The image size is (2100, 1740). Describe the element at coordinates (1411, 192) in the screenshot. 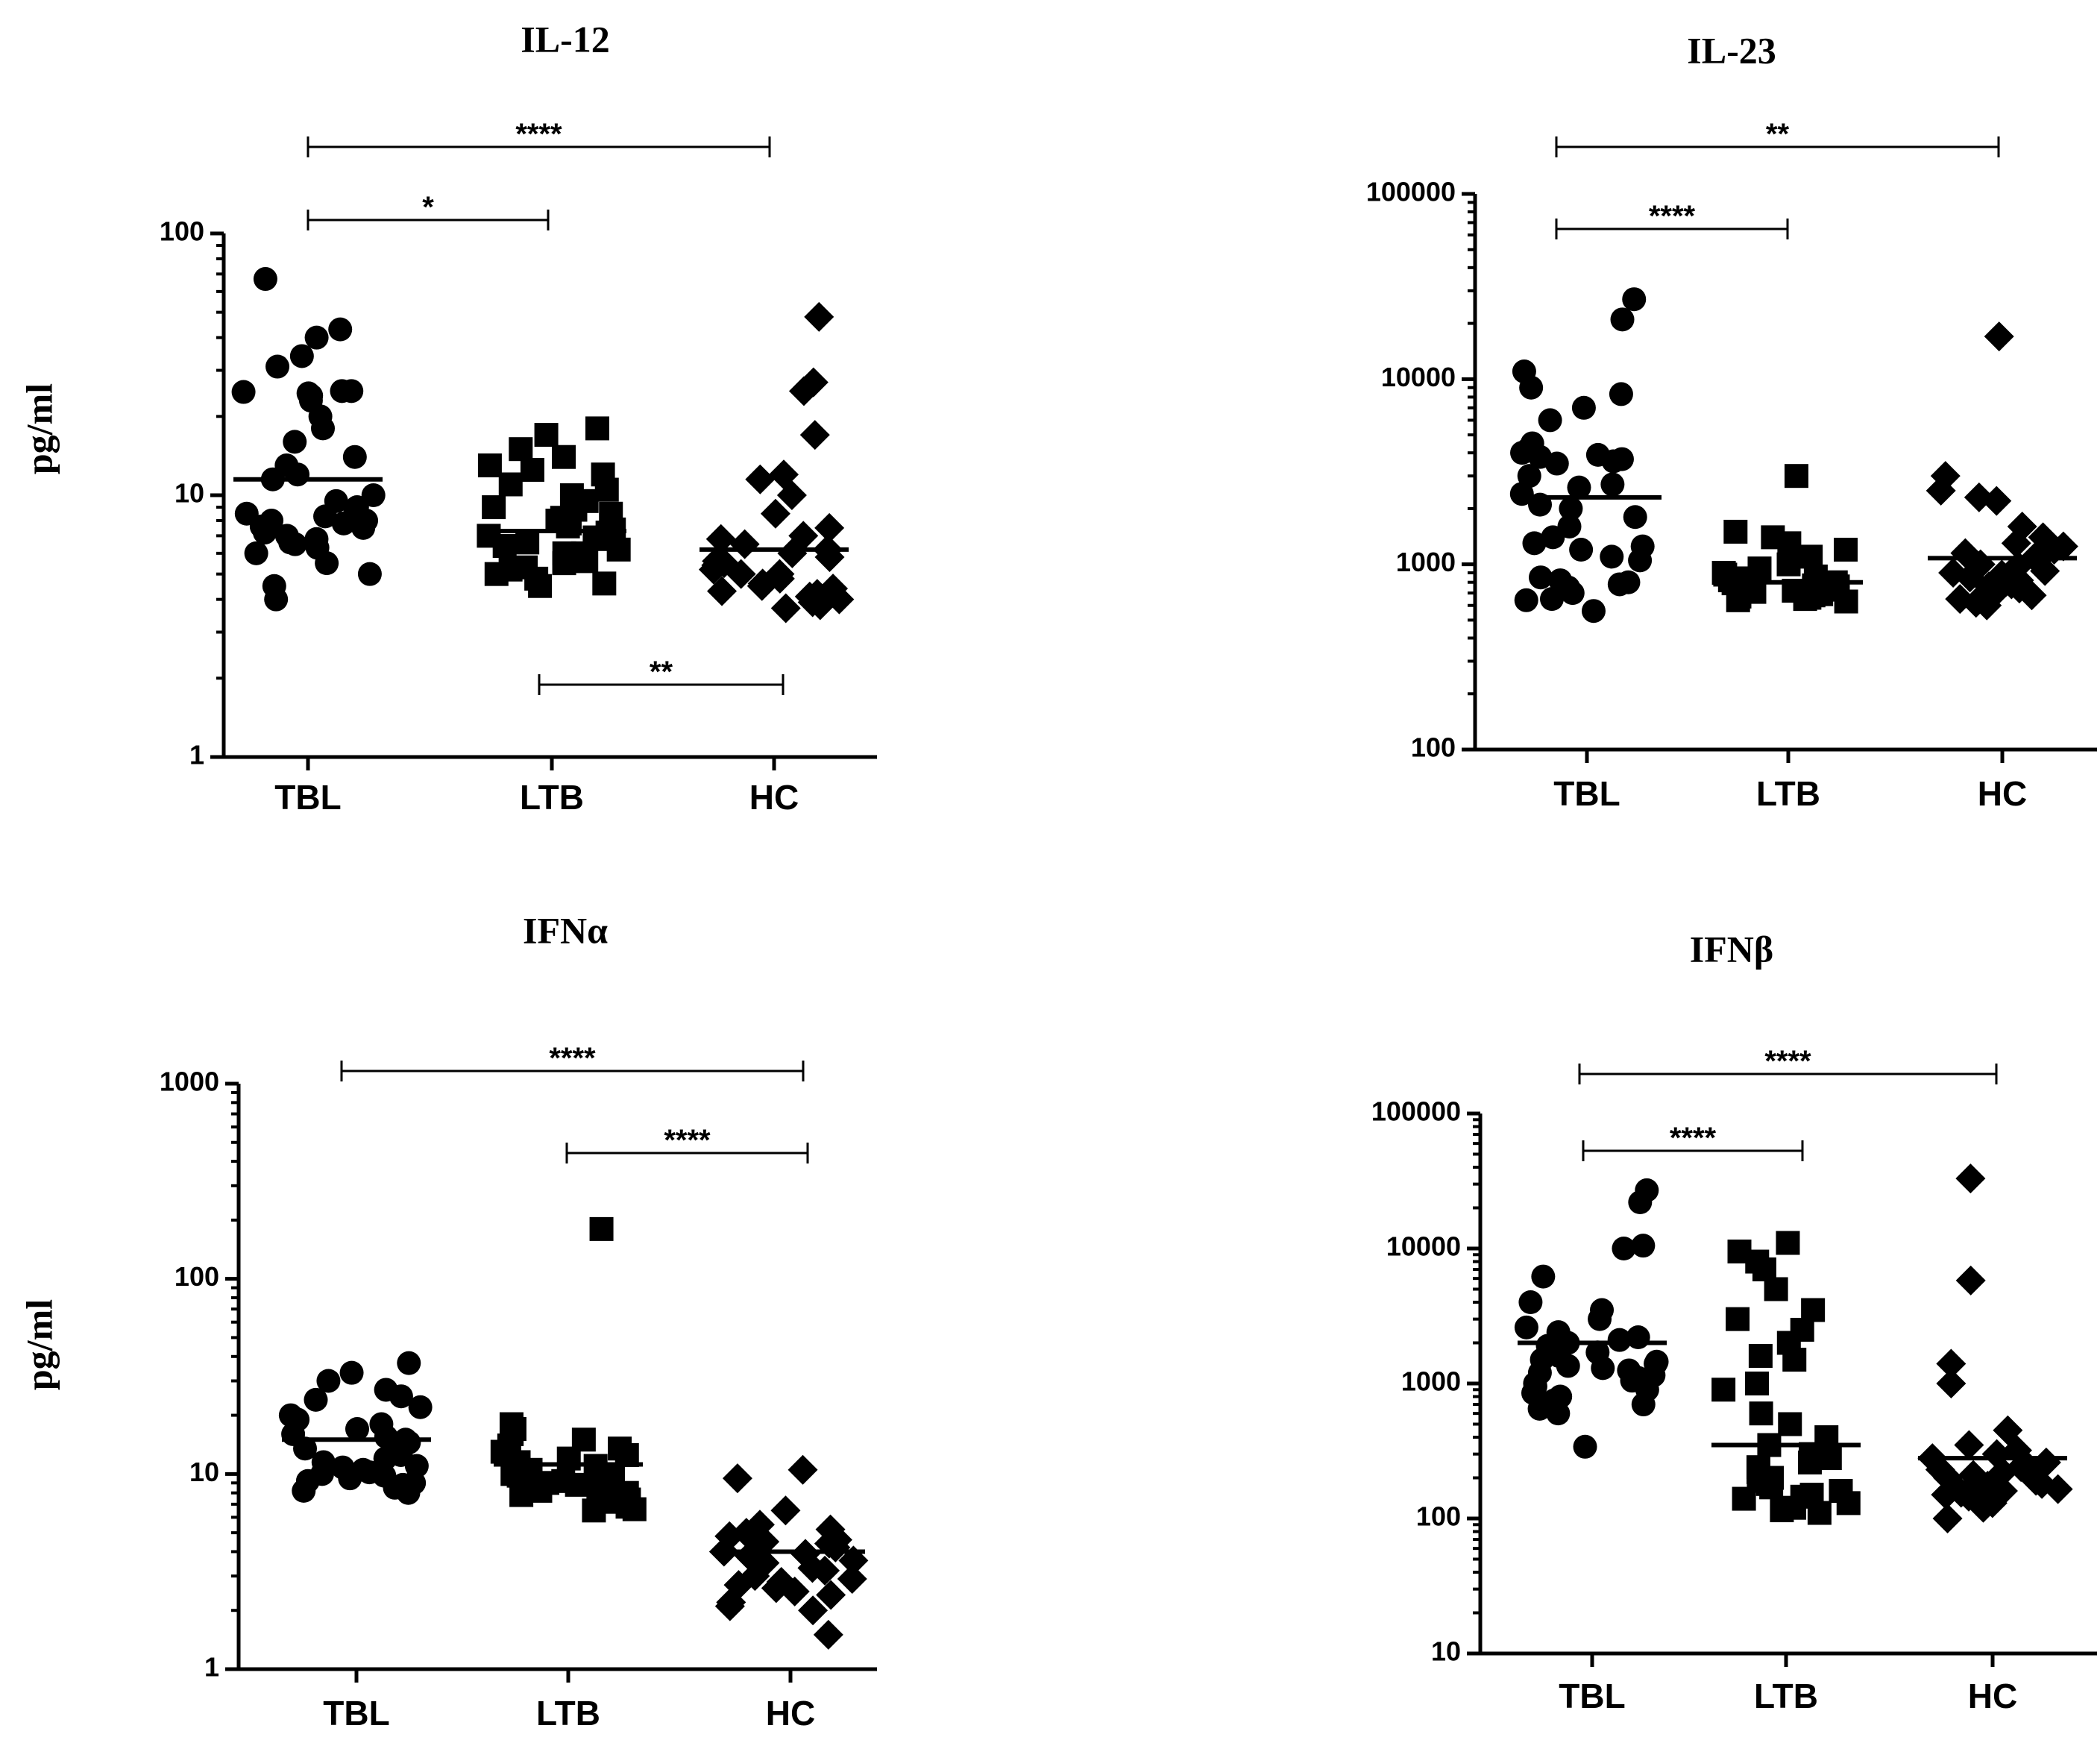

I see `y-tick-label: 100000` at that location.